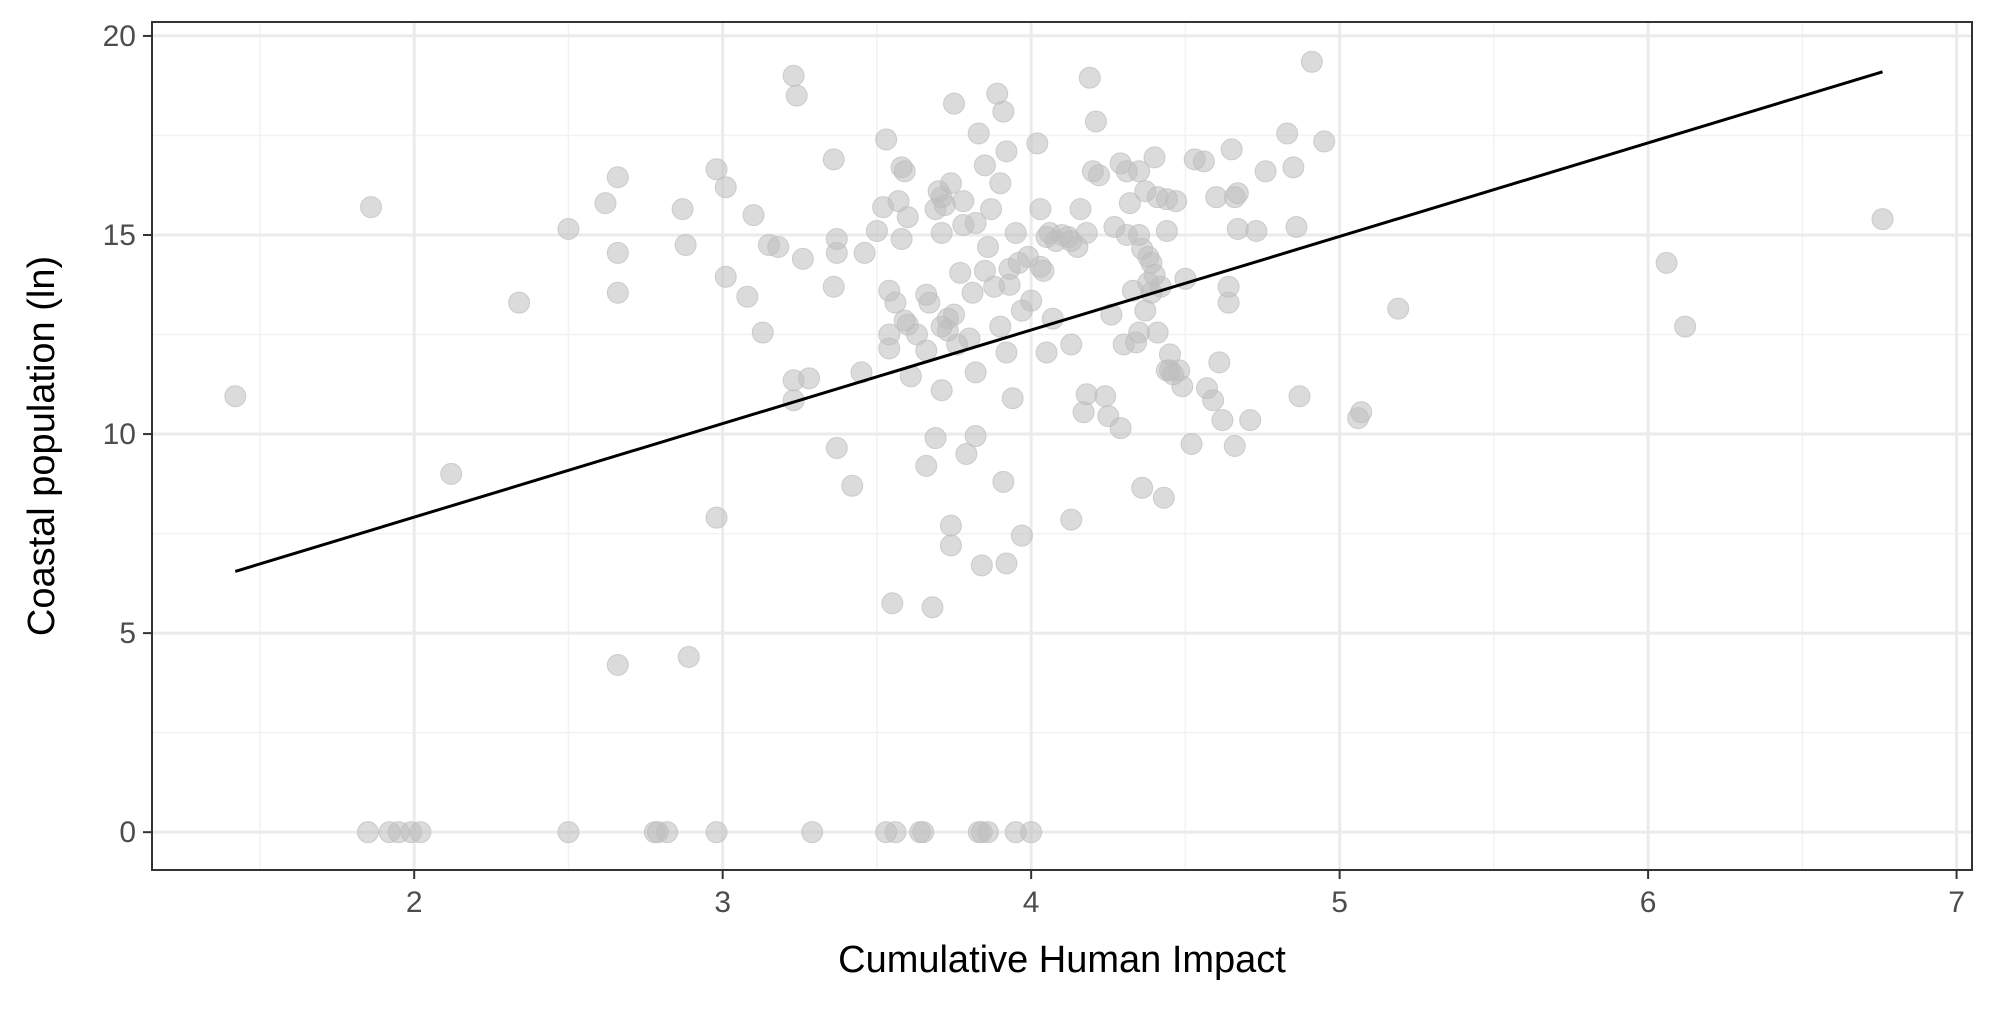 Image resolution: width=2000 pixels, height=1009 pixels. What do you see at coordinates (127, 832) in the screenshot?
I see `y-tick-label: 0` at bounding box center [127, 832].